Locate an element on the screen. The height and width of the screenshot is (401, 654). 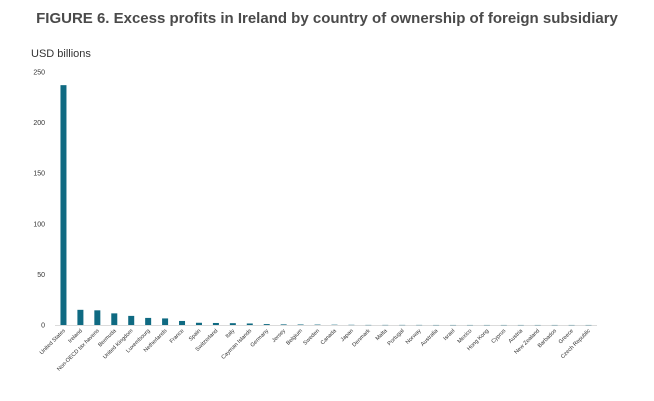
x-tick-label: Canada is located at coordinates (329, 337).